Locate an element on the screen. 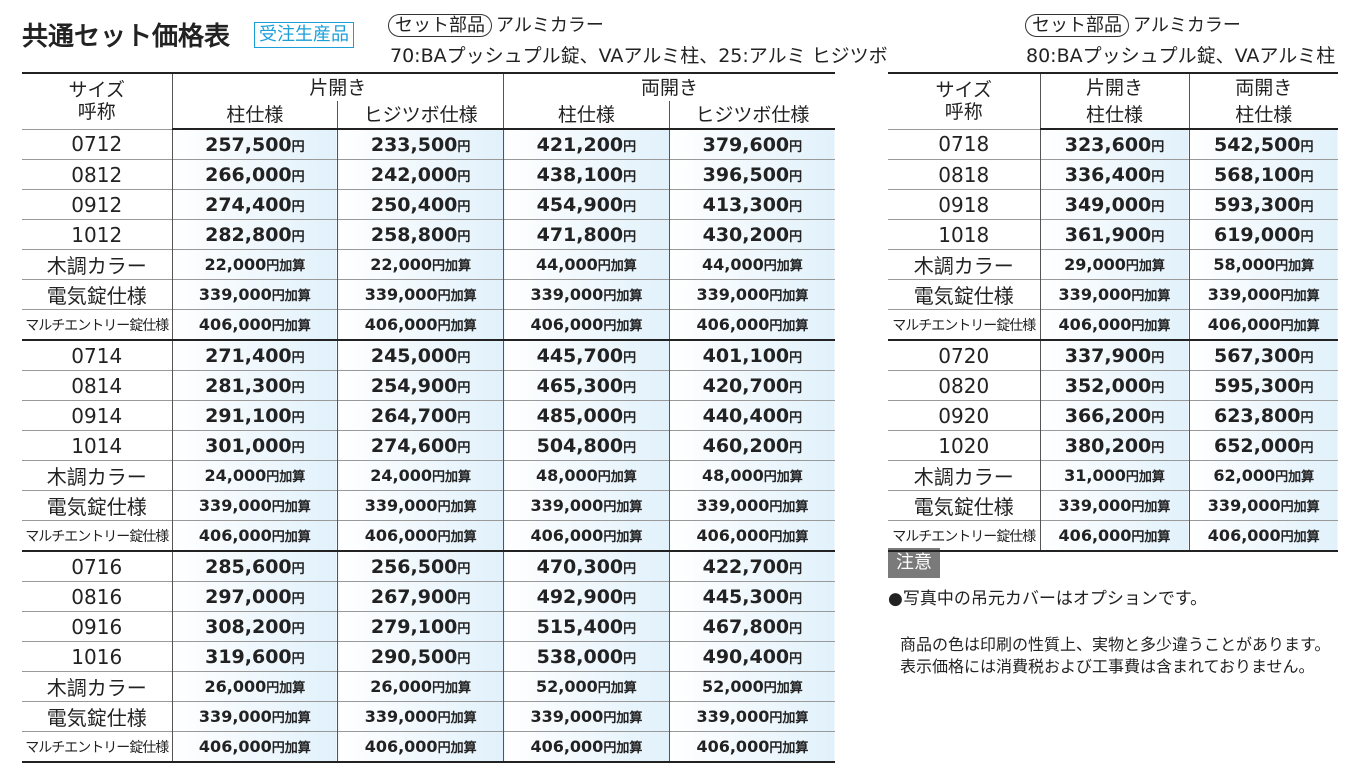 The width and height of the screenshot is (1357, 765). price-cell: 297,000円 is located at coordinates (254, 596).